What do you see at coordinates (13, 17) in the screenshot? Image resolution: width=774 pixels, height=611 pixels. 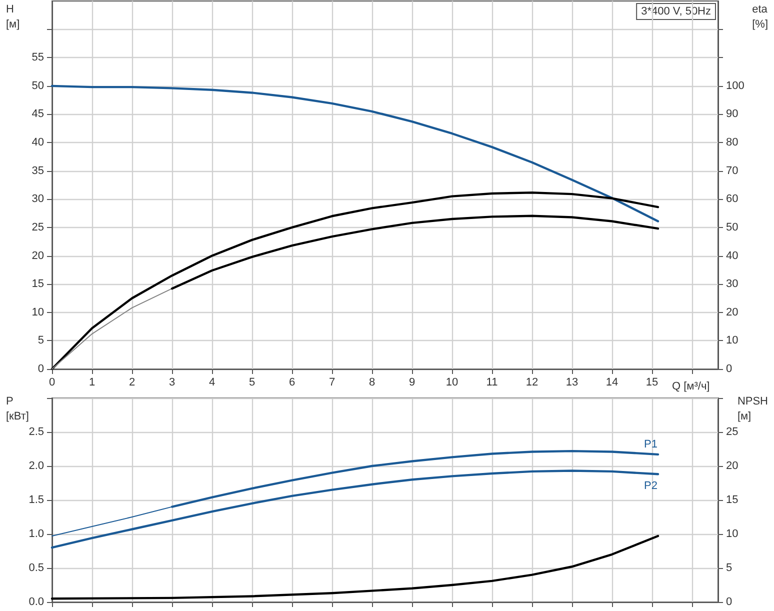 I see `y-axis-title: H [м]` at bounding box center [13, 17].